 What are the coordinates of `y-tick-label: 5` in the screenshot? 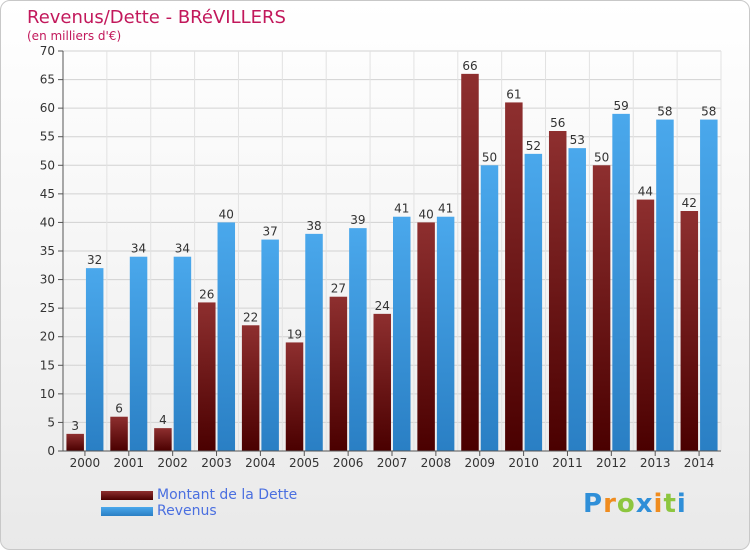 It's located at (51, 422).